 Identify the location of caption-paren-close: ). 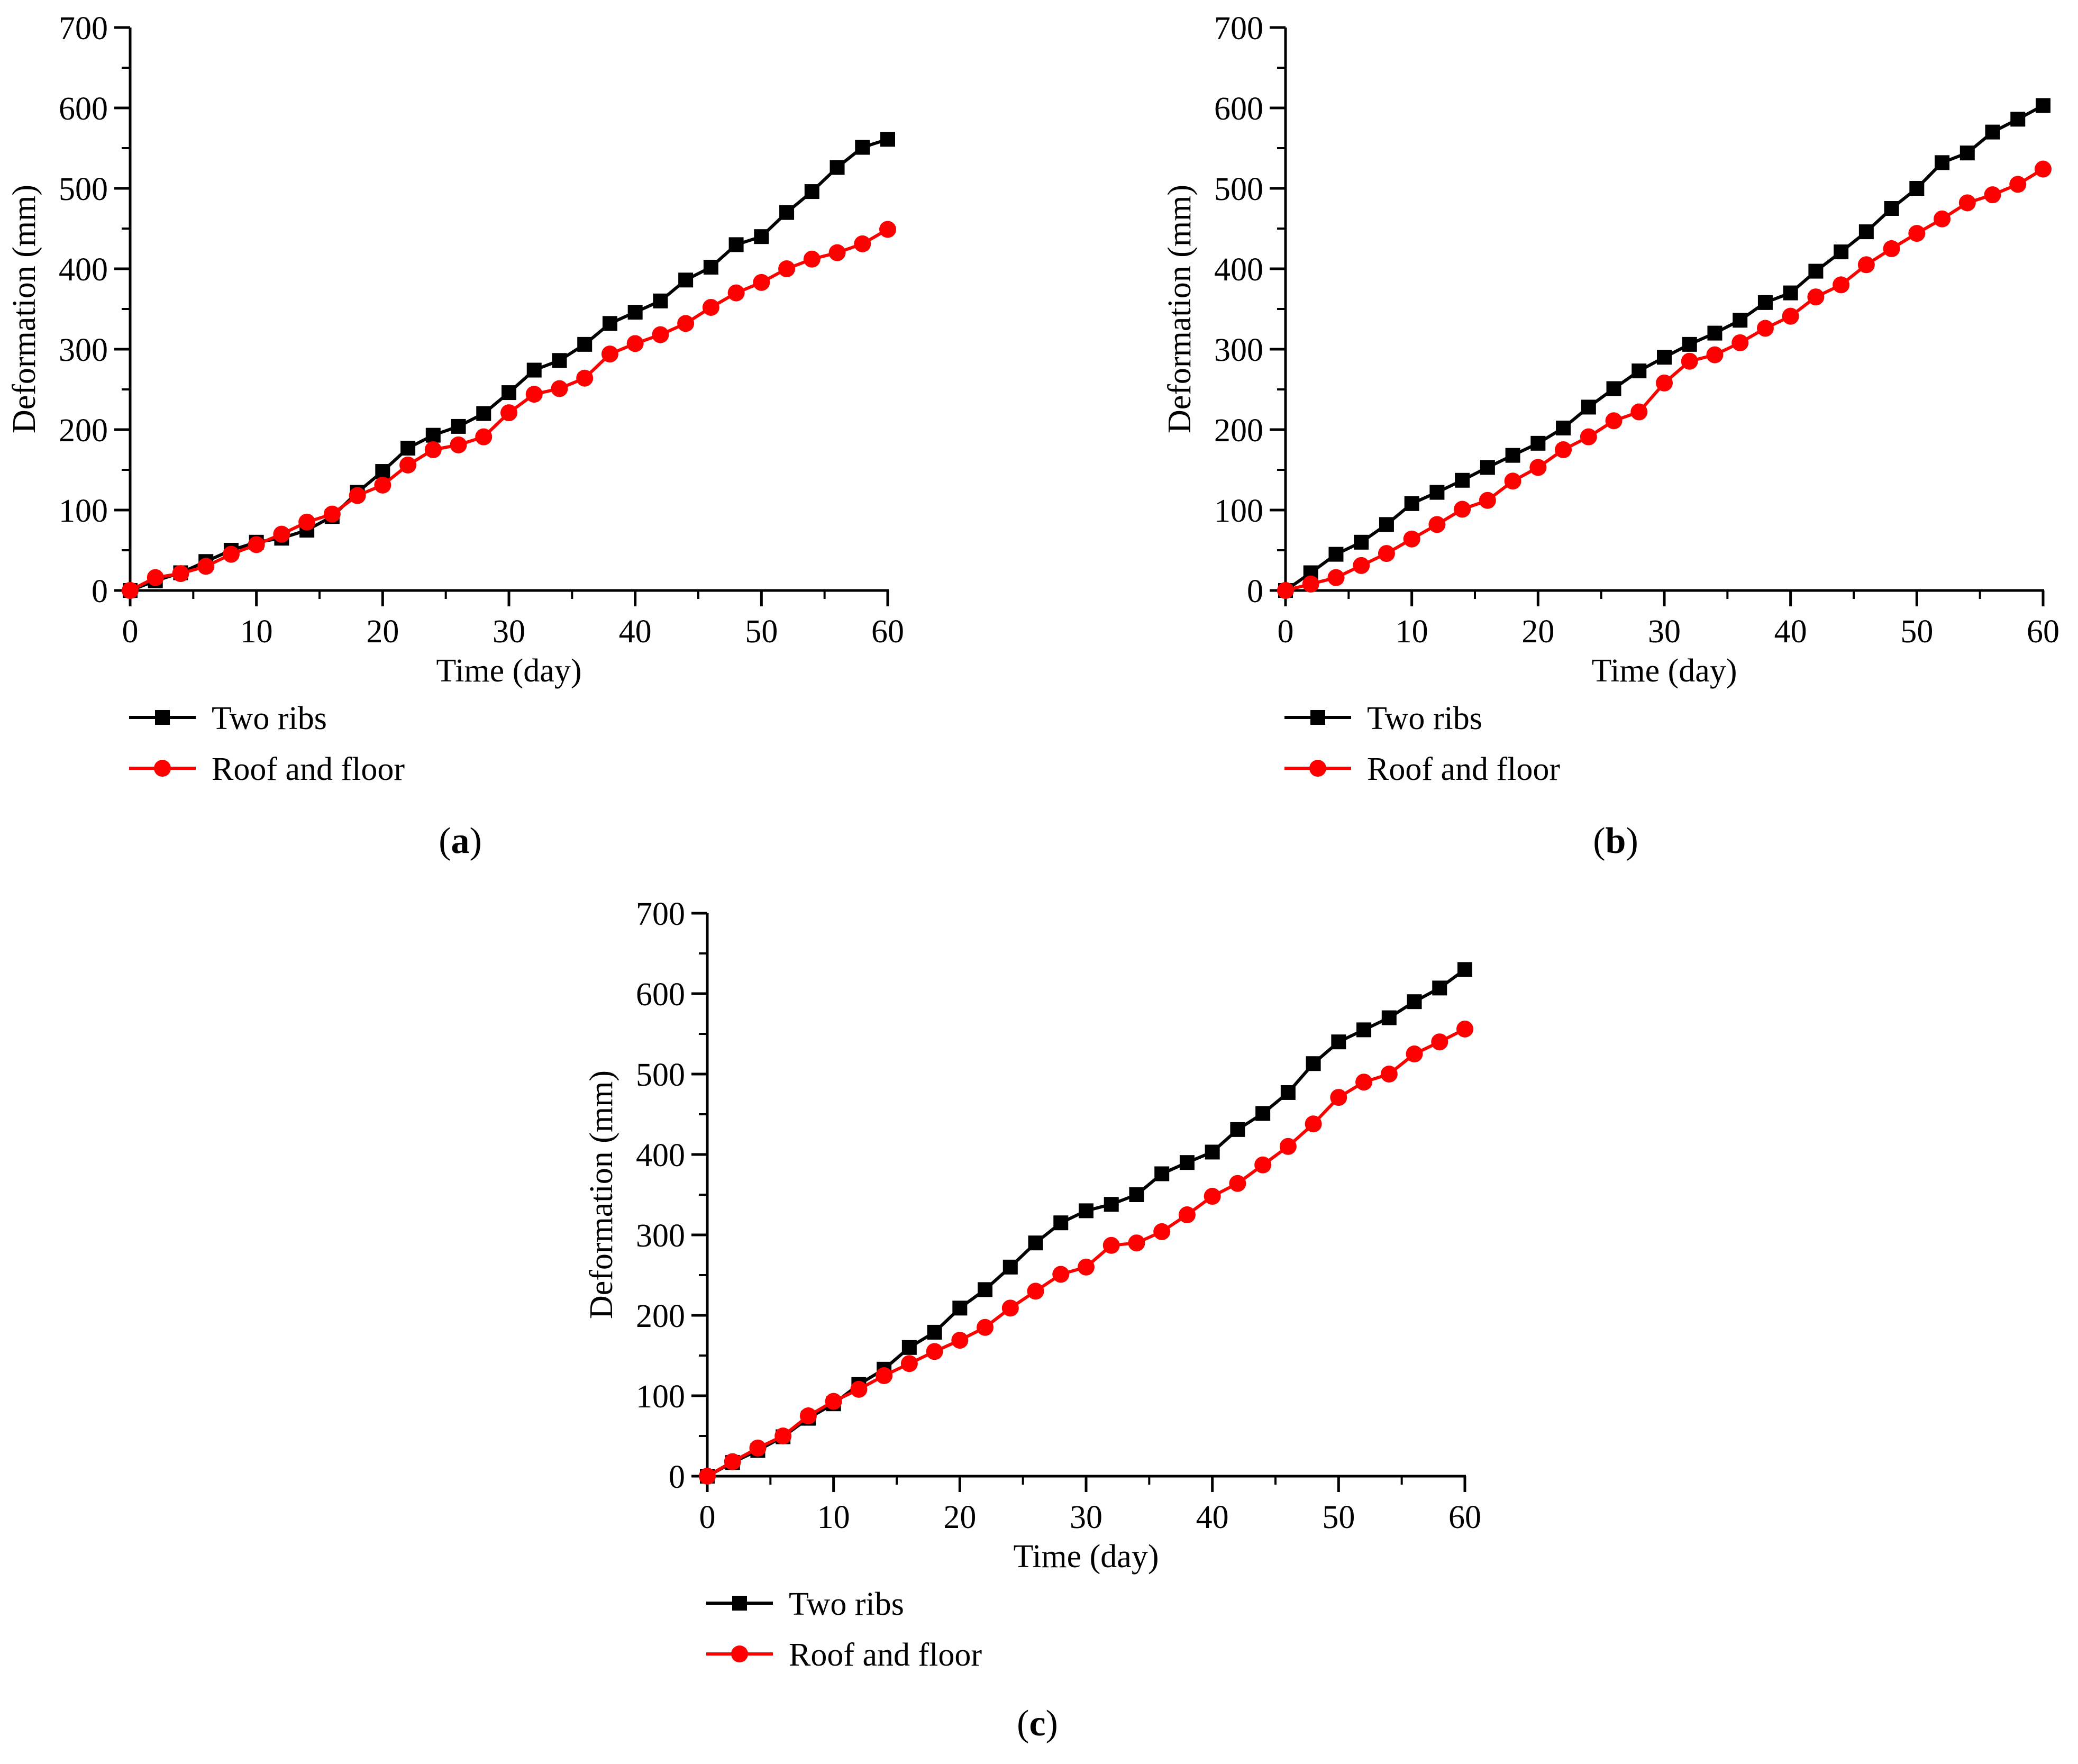
(476, 841).